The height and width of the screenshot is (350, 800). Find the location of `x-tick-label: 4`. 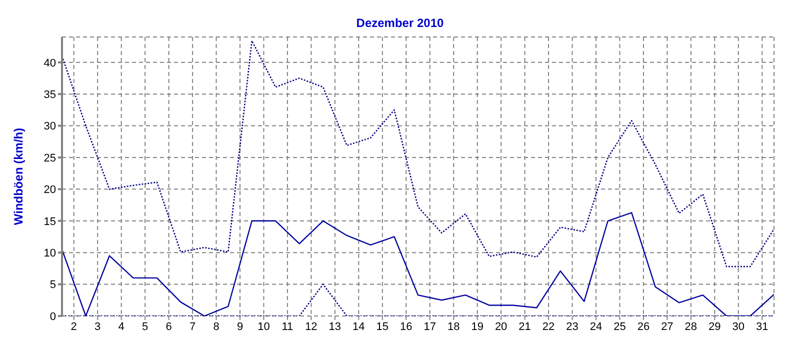

x-tick-label: 4 is located at coordinates (121, 326).